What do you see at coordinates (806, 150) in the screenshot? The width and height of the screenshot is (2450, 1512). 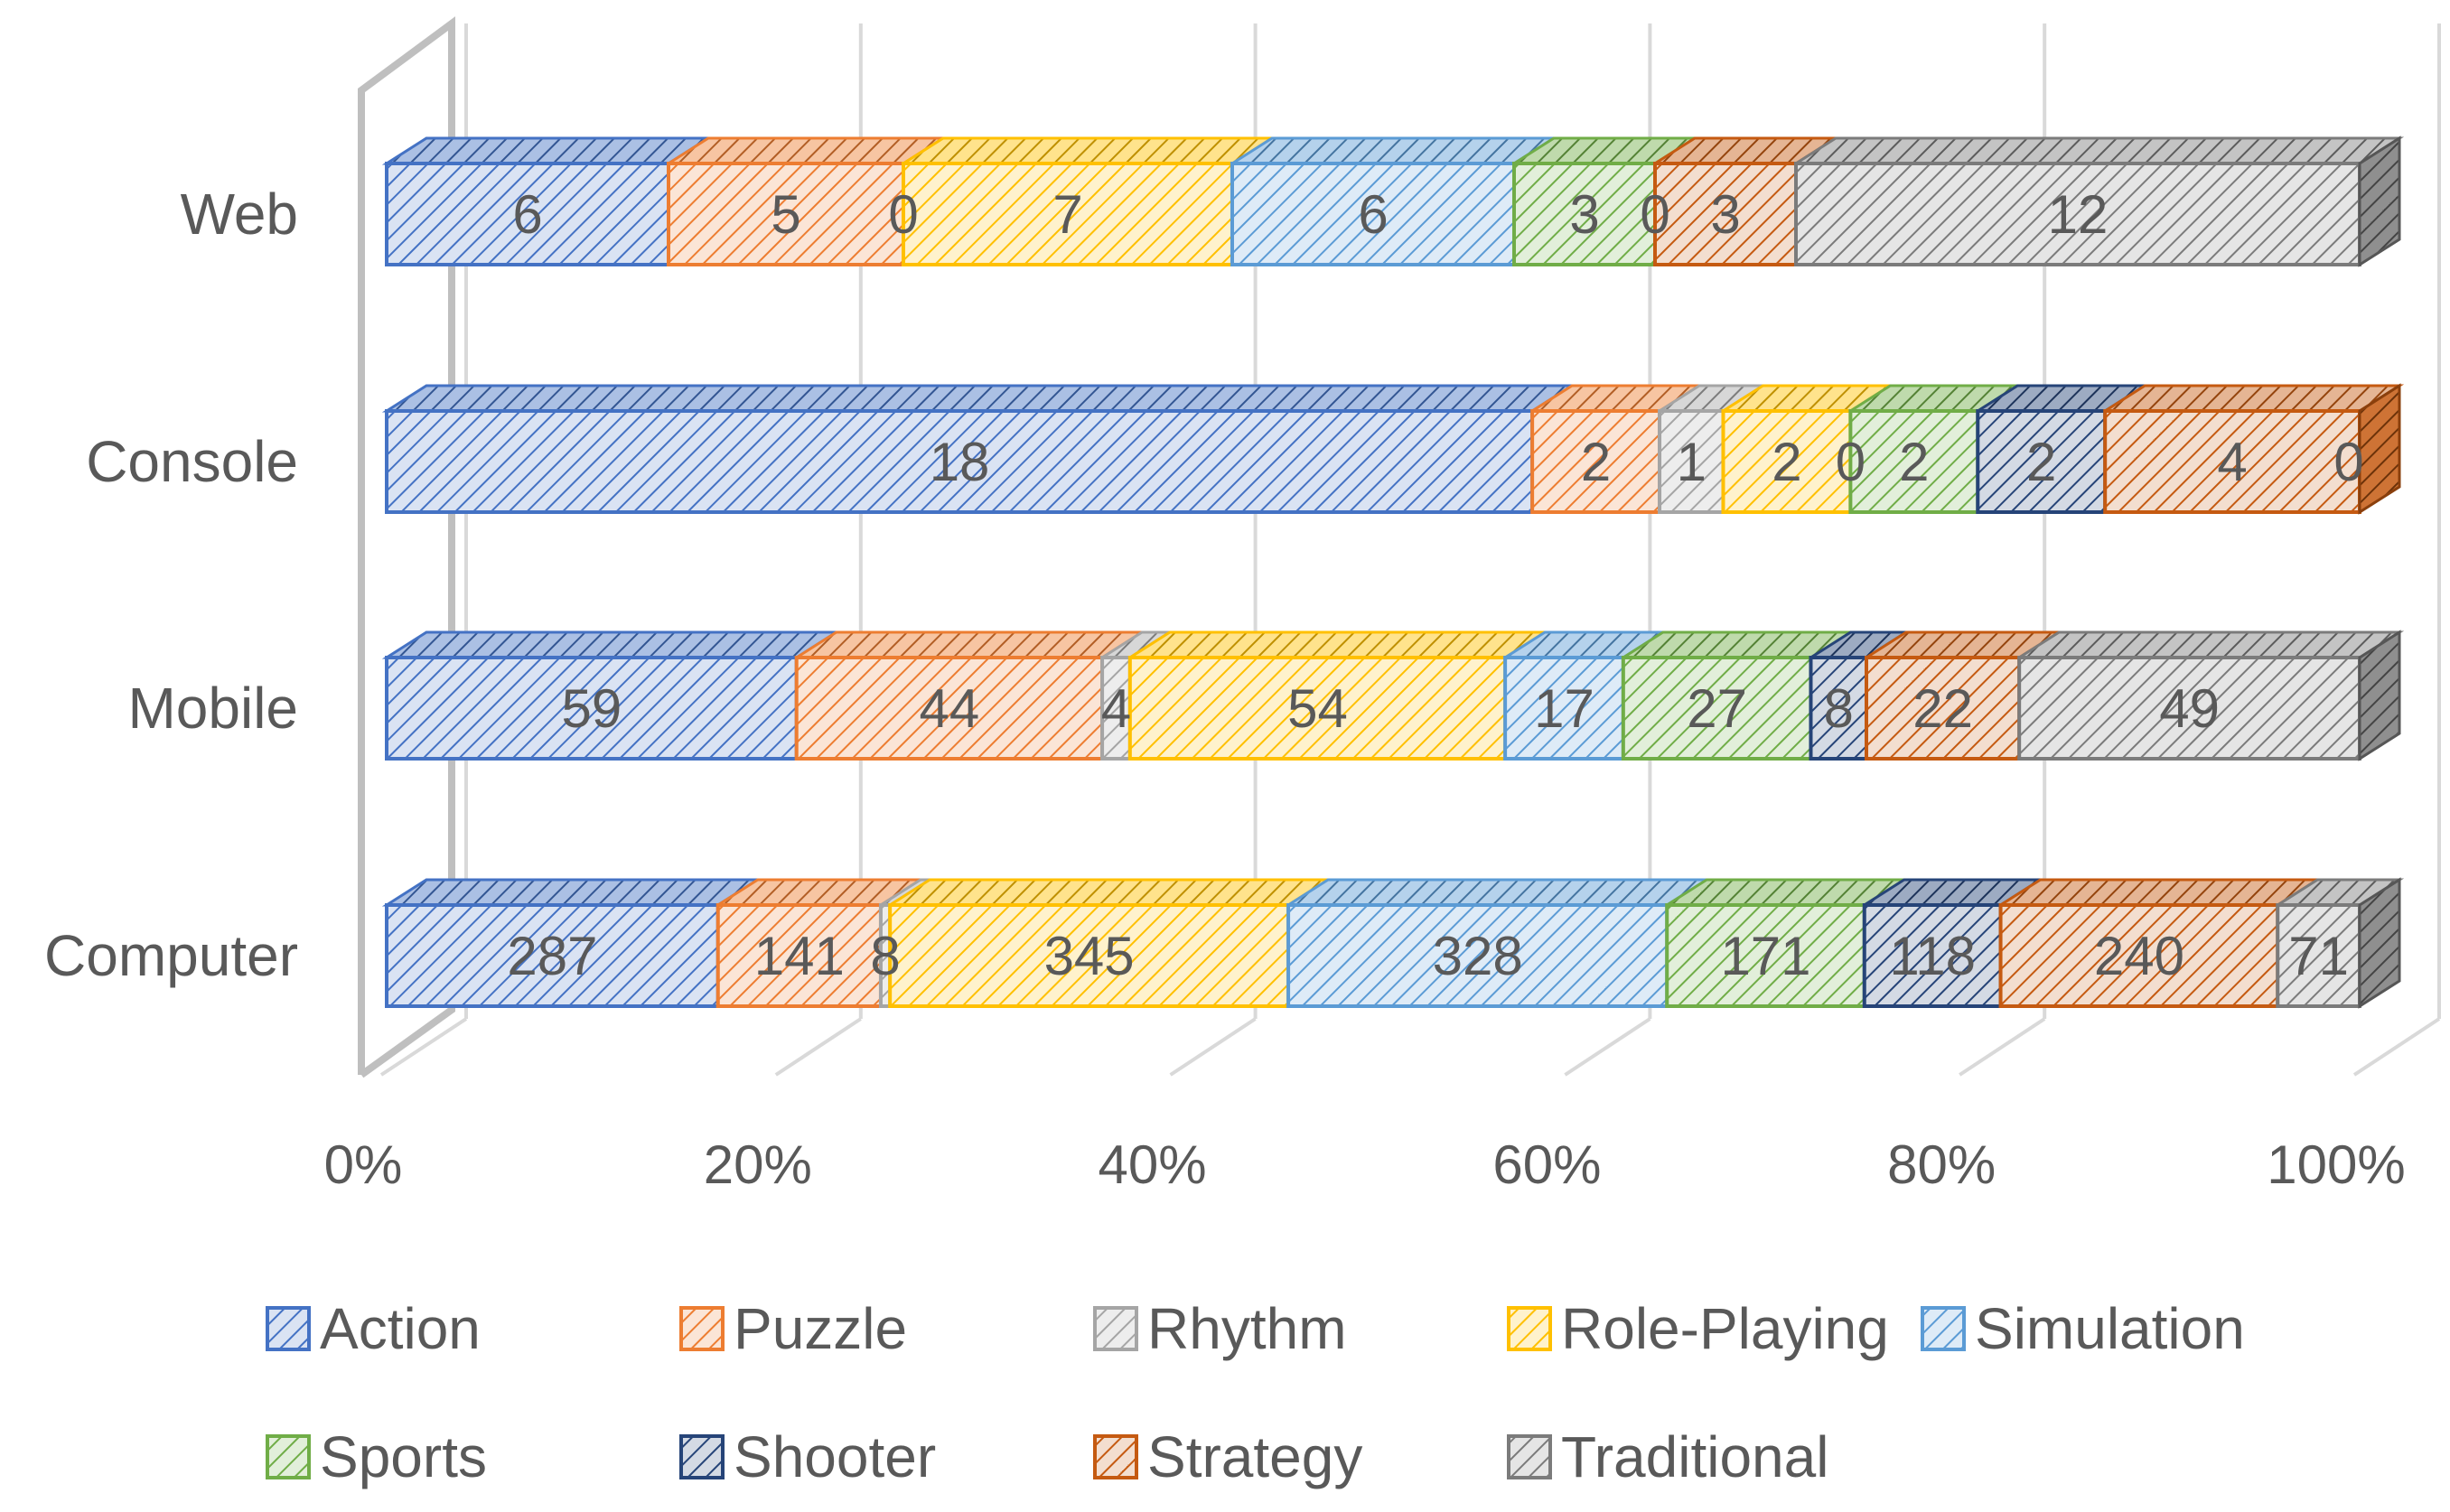 I see `bar-top-puzzle-web` at bounding box center [806, 150].